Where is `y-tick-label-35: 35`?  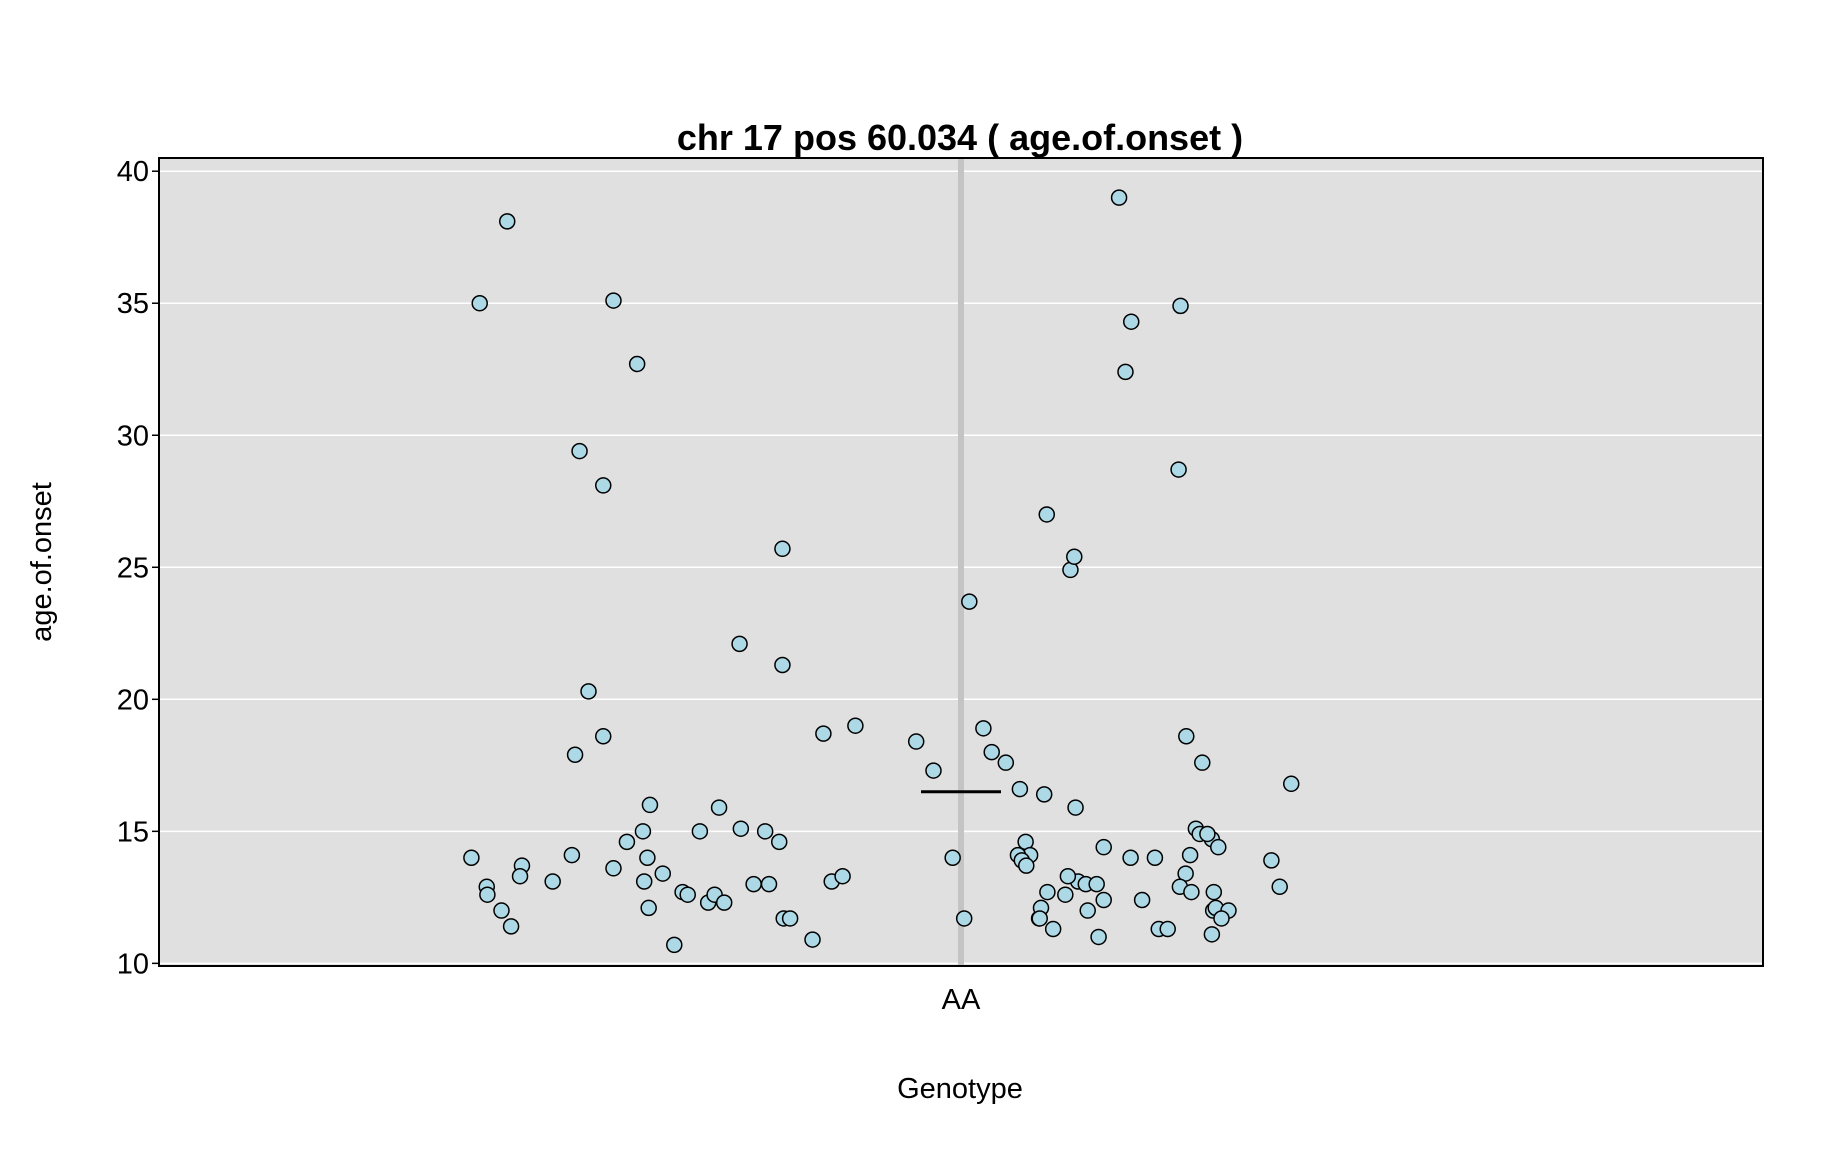 y-tick-label-35: 35 is located at coordinates (133, 304).